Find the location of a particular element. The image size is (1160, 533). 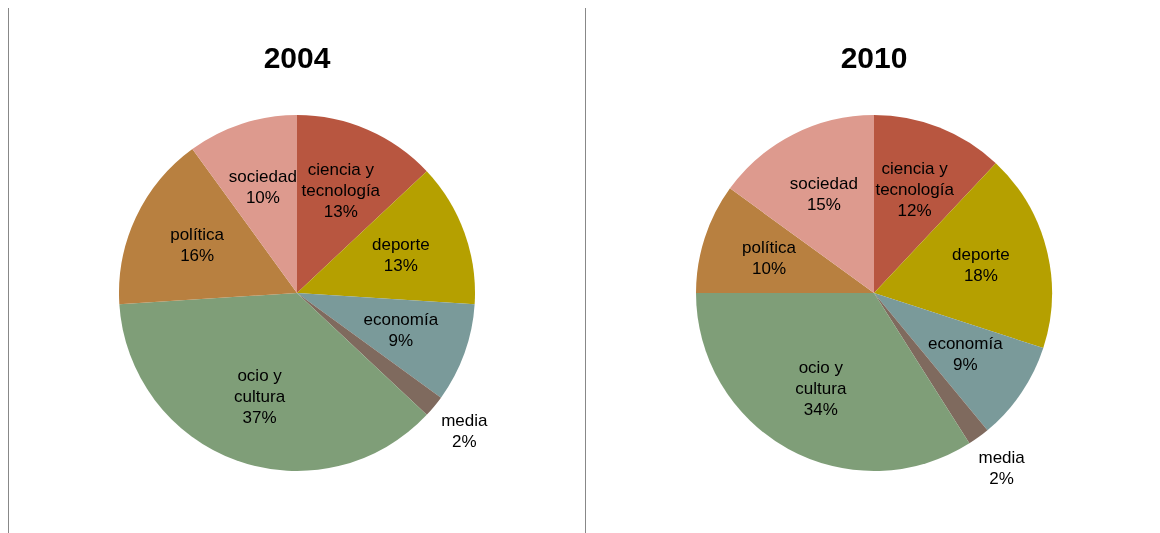

chart-title: 2004 is located at coordinates (297, 58).